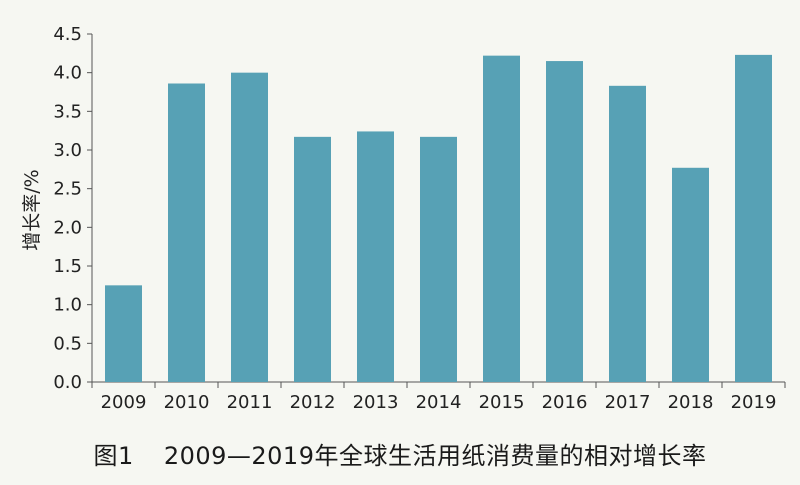  I want to click on y-tick-label: 1.5, so click(67, 266).